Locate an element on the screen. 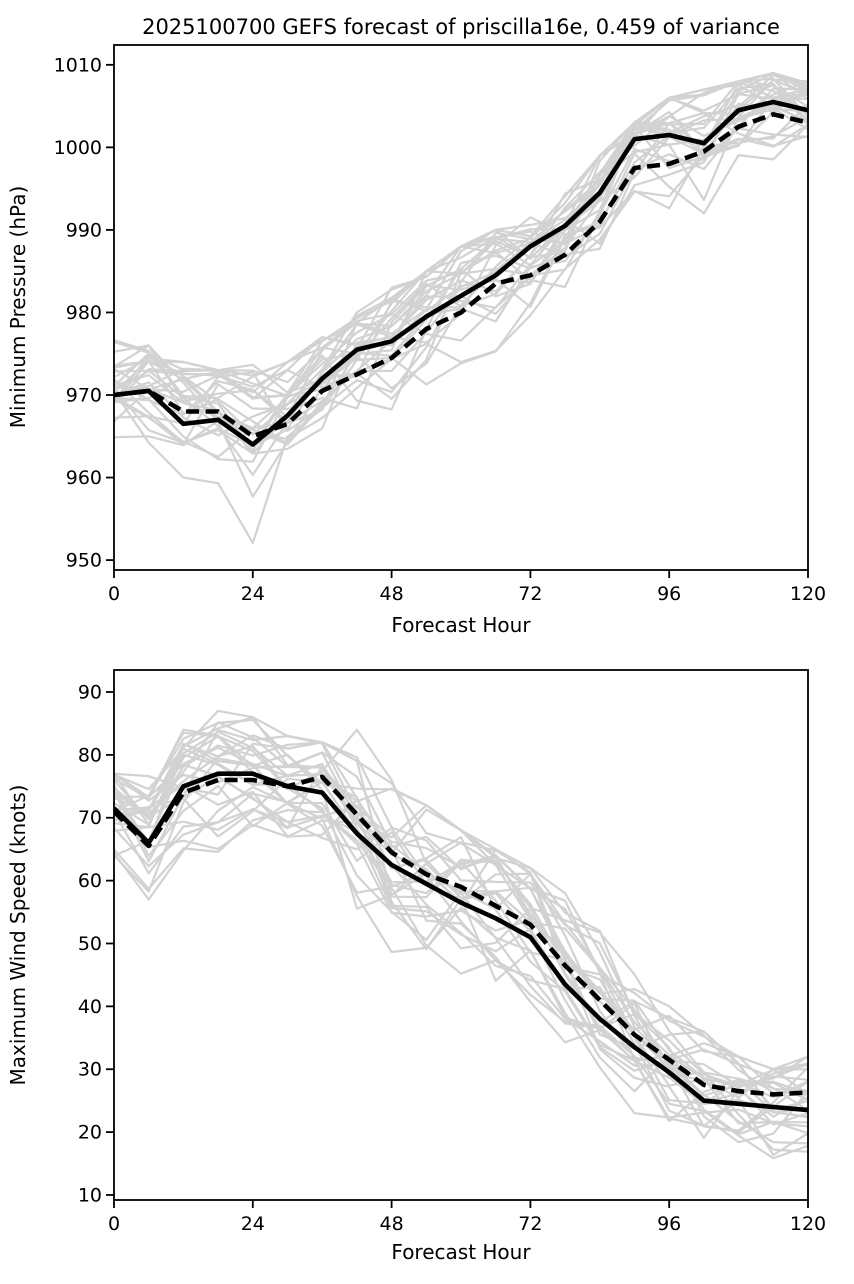  y-tick-label: 70 is located at coordinates (90, 818).